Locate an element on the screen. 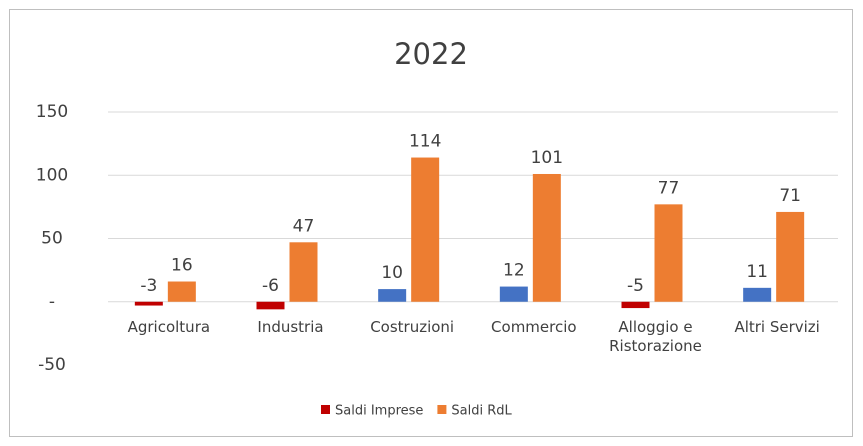 The image size is (863, 446). y-tick-label: - is located at coordinates (52, 302).